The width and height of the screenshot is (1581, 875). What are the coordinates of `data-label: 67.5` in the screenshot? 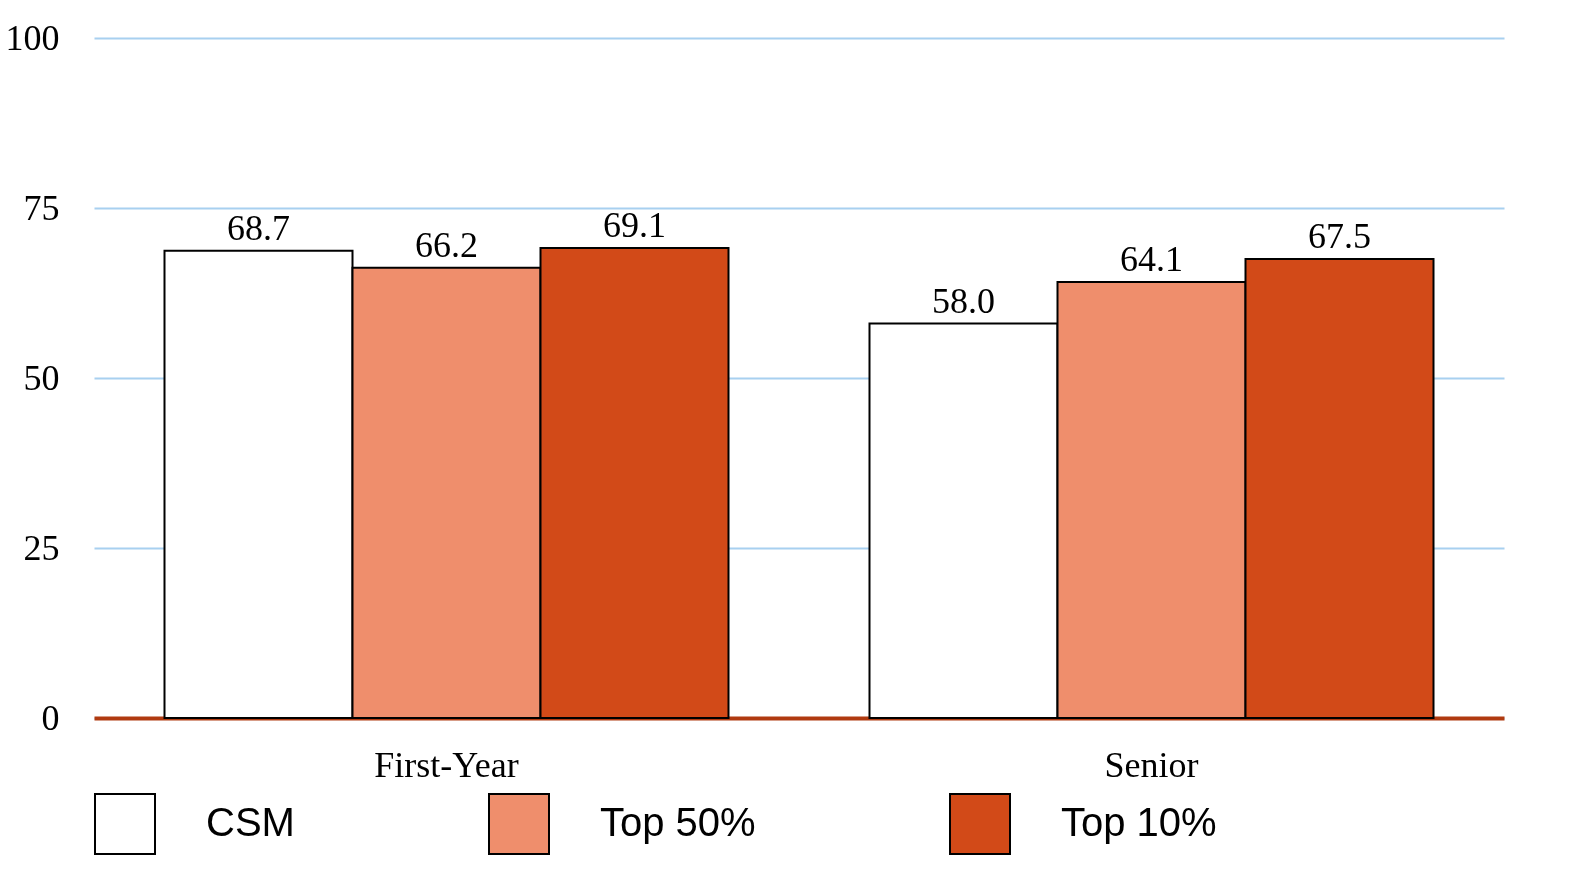 It's located at (1339, 236).